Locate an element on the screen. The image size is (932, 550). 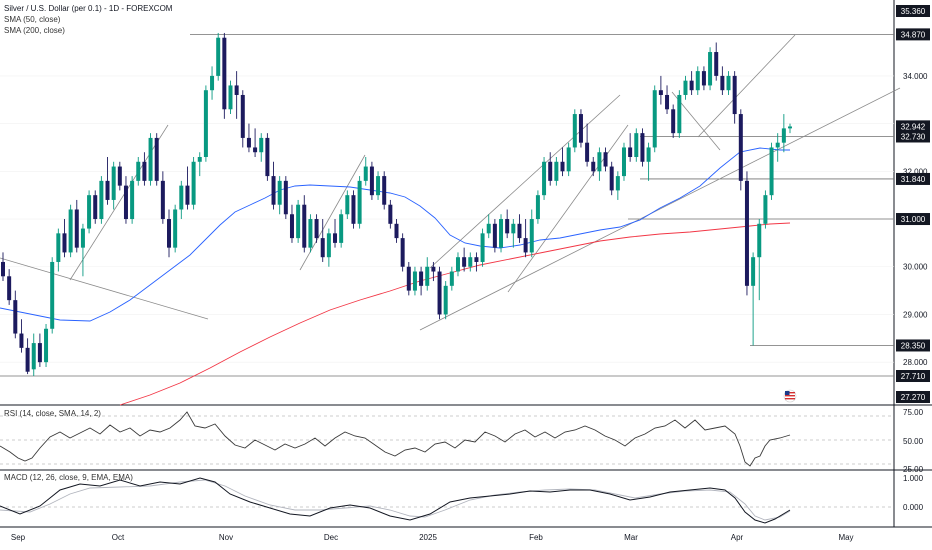
time-label: Feb is located at coordinates (536, 537).